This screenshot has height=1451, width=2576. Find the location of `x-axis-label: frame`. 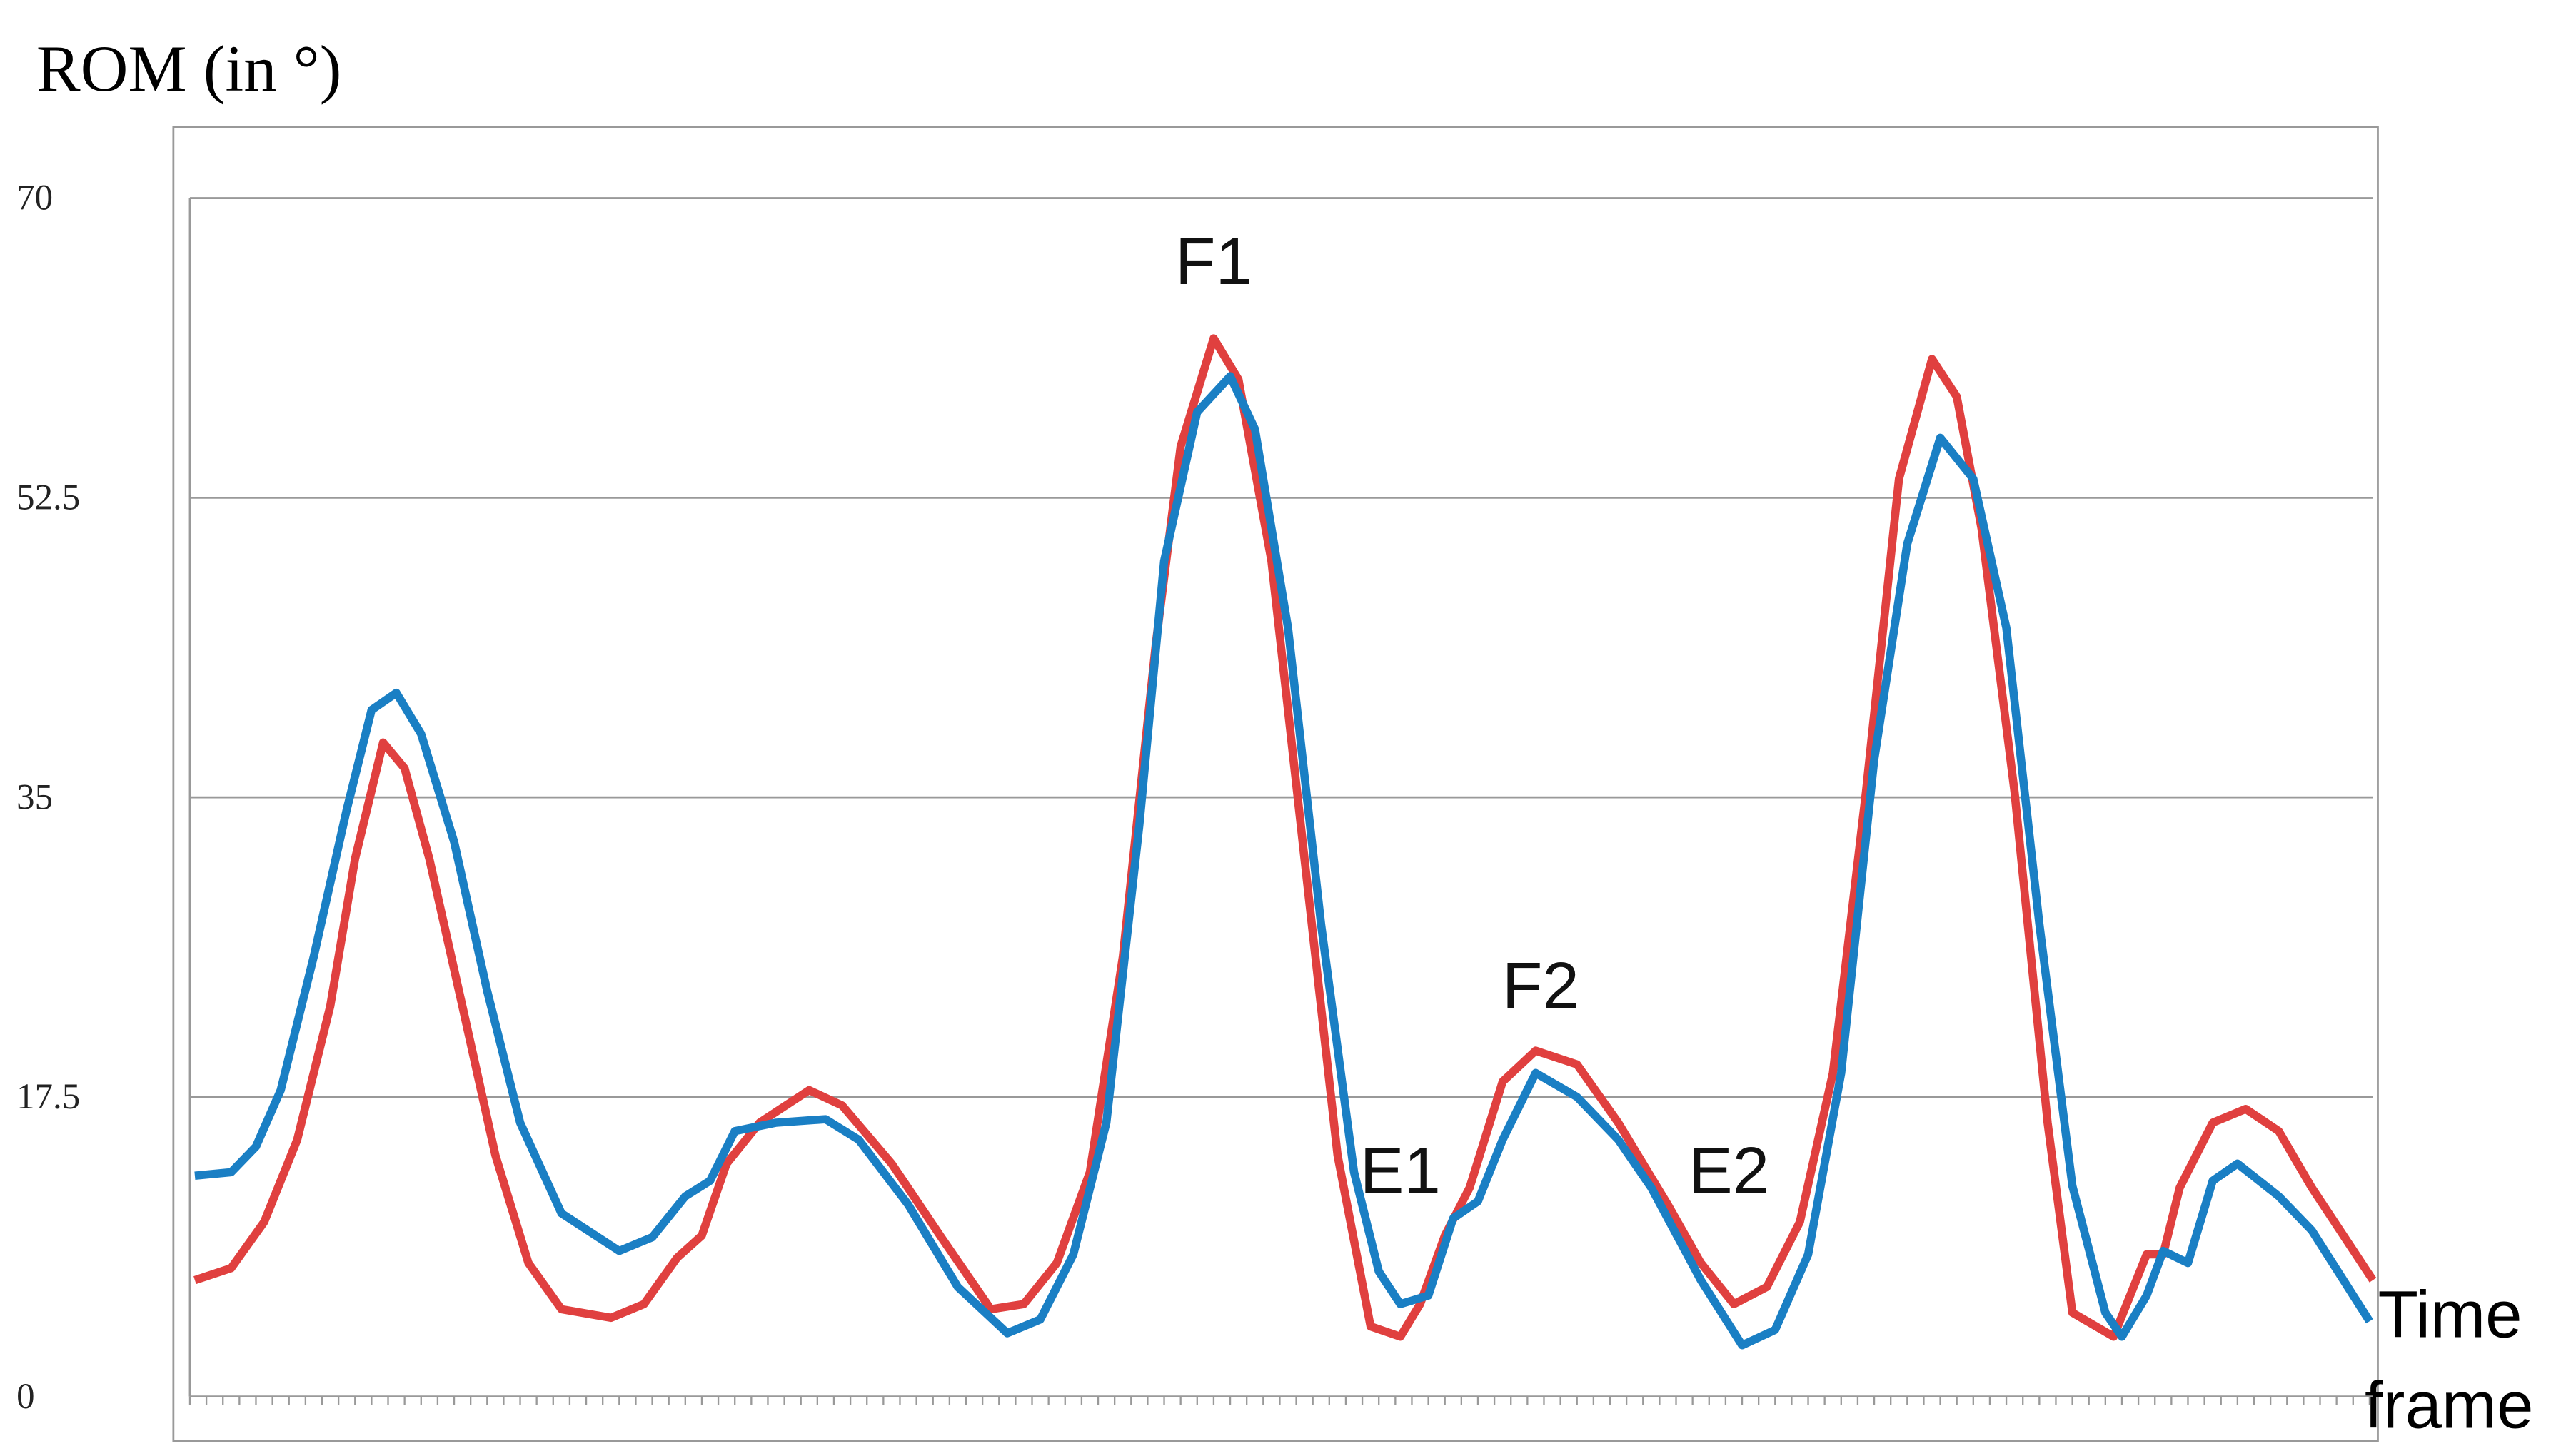

x-axis-label: frame is located at coordinates (2449, 1405).